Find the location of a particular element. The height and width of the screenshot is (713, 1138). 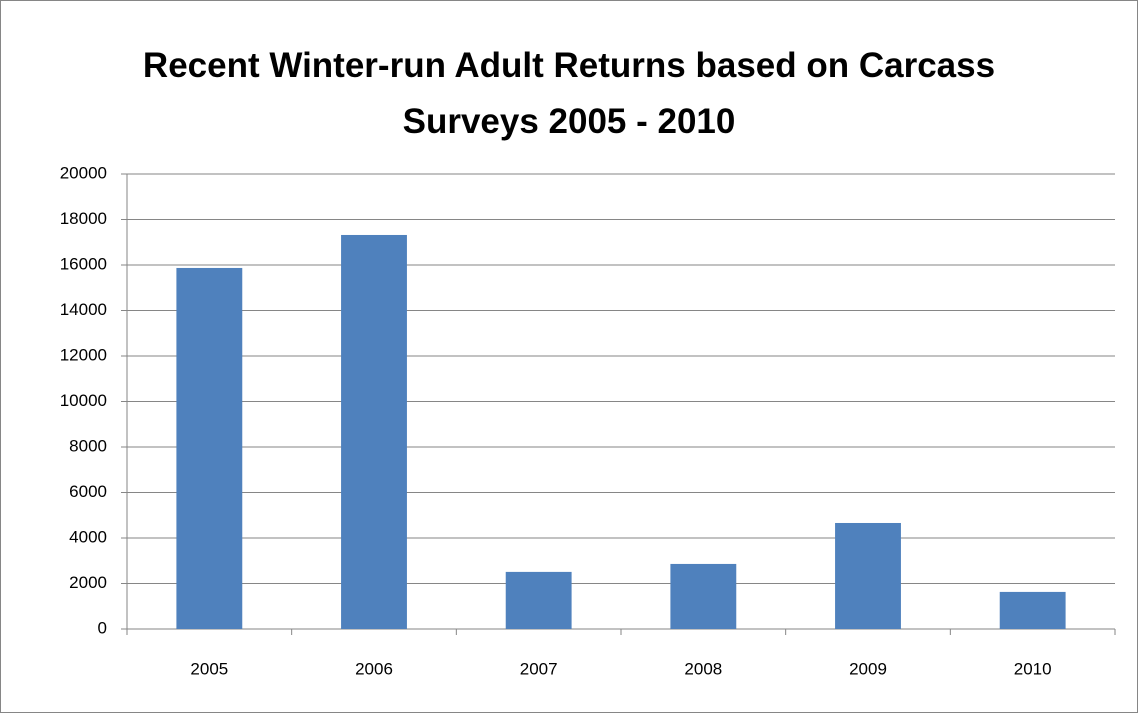

x-tick-label: 2005 is located at coordinates (209, 668).